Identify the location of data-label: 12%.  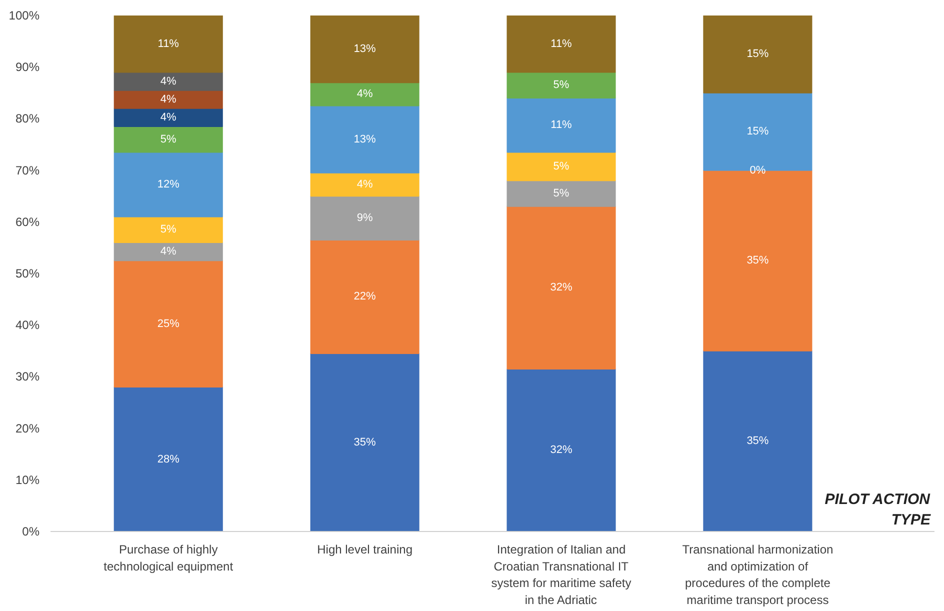
(168, 184).